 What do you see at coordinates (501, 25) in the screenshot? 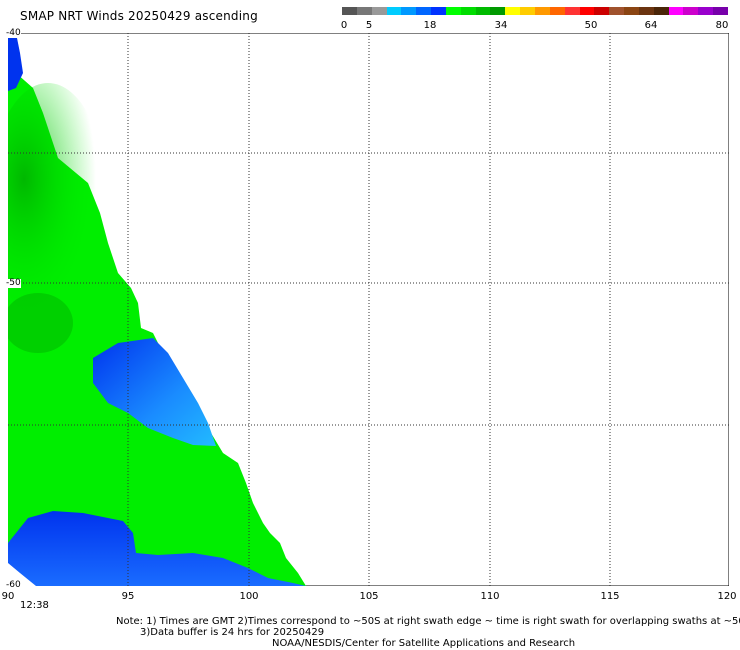
I see `colorbar-tick: 34` at bounding box center [501, 25].